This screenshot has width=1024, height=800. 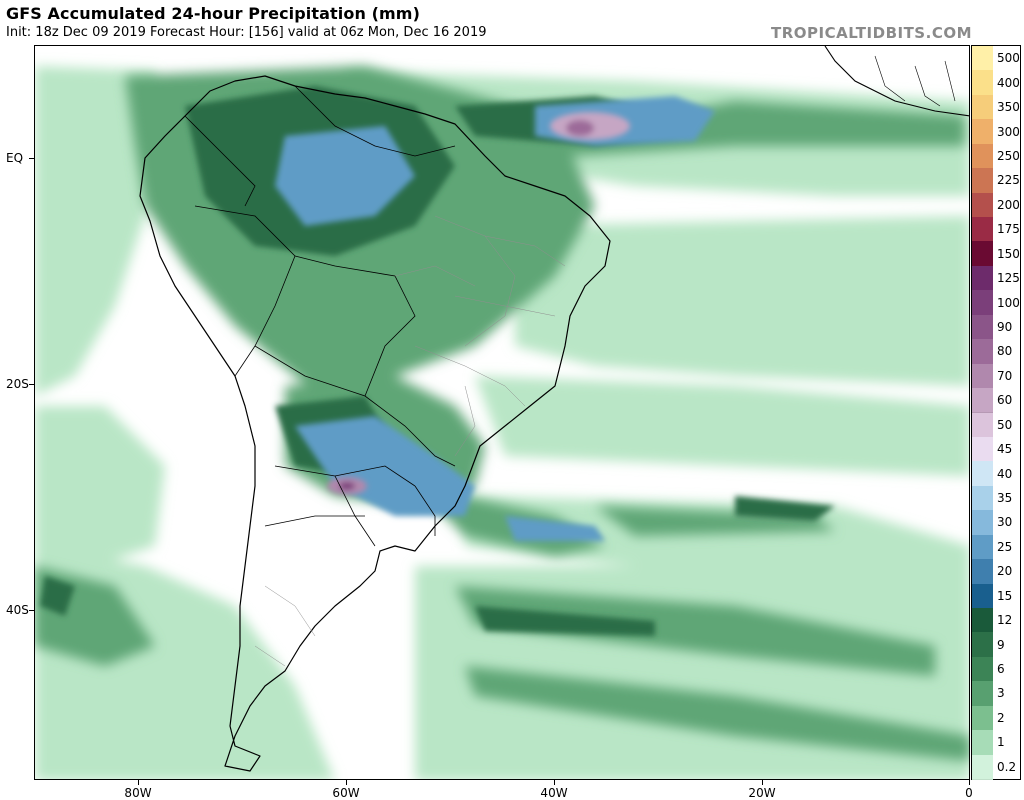 What do you see at coordinates (15, 158) in the screenshot?
I see `lat-label-eq: EQ` at bounding box center [15, 158].